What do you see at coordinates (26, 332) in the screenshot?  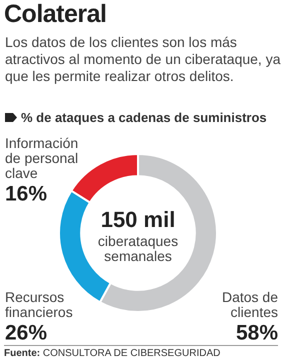 I see `data-label: 26%` at bounding box center [26, 332].